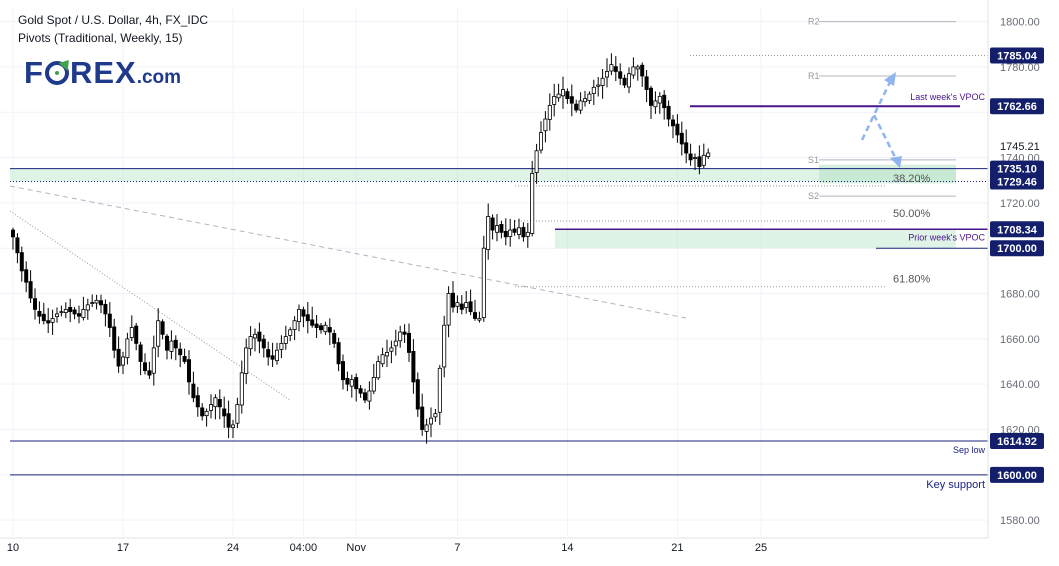 Image resolution: width=1059 pixels, height=566 pixels. I want to click on trendline-dotted, so click(150, 305).